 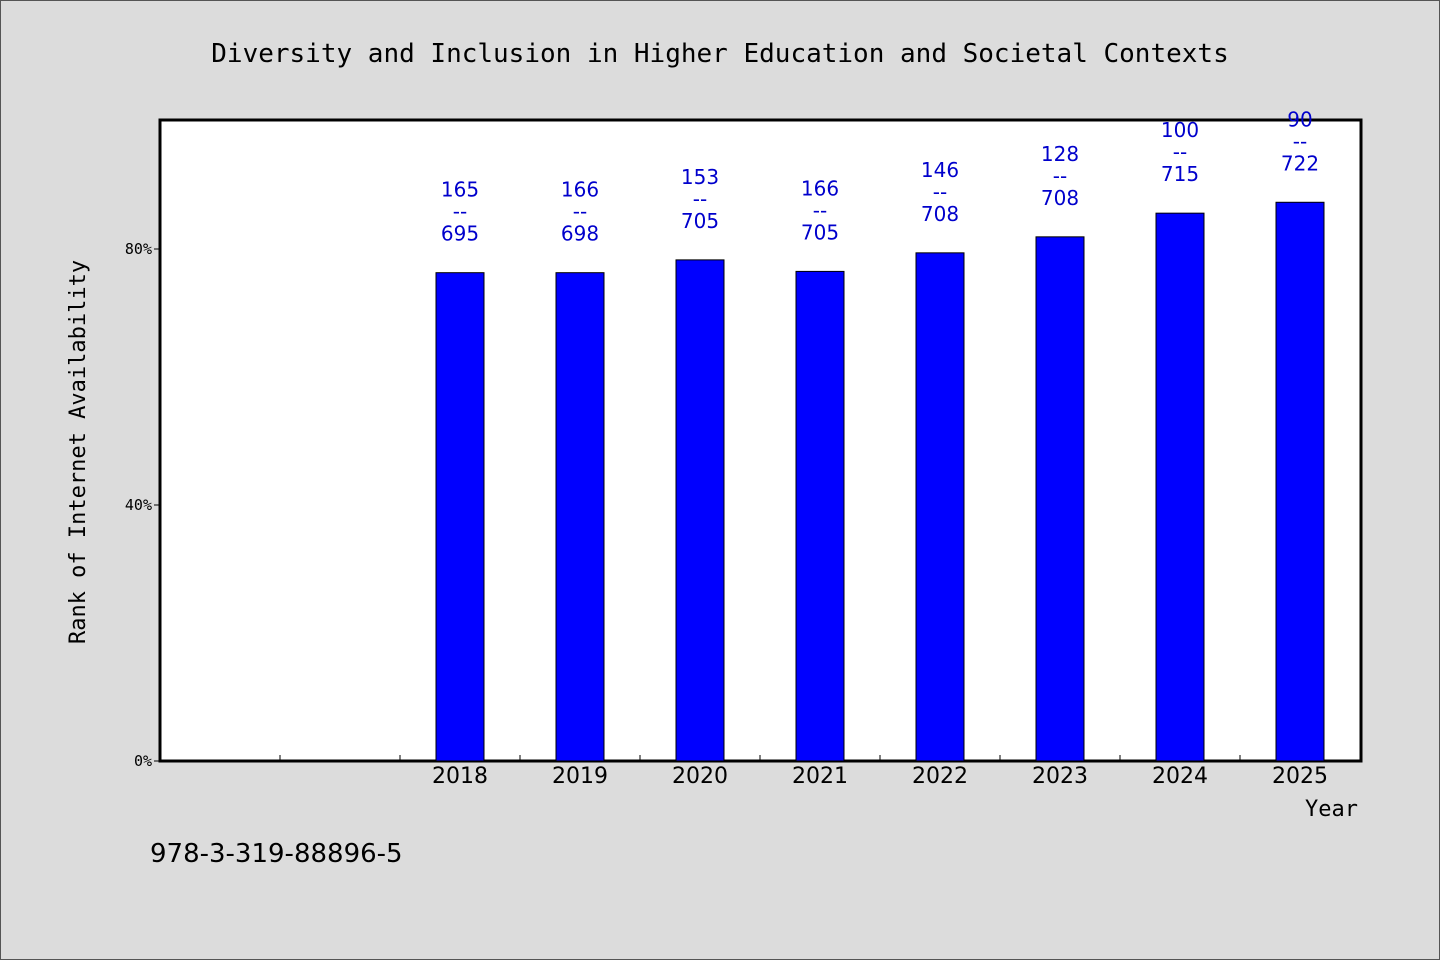 I want to click on x-tick-label: 2020, so click(x=700, y=776).